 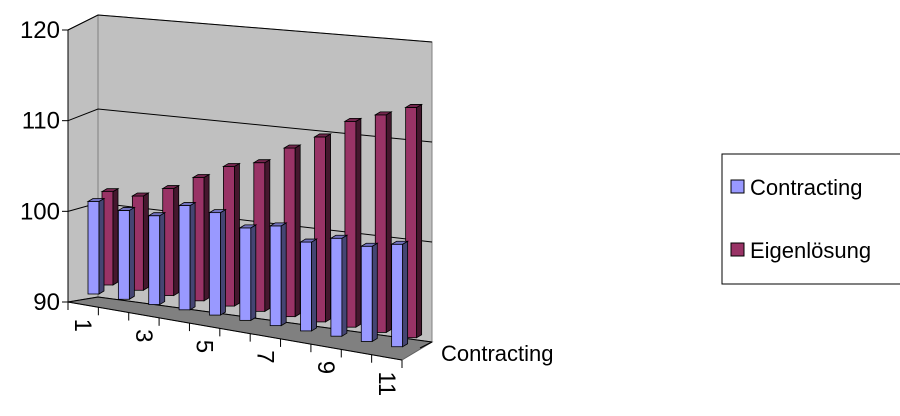 What do you see at coordinates (737, 249) in the screenshot?
I see `legend-swatch-eigenloesung` at bounding box center [737, 249].